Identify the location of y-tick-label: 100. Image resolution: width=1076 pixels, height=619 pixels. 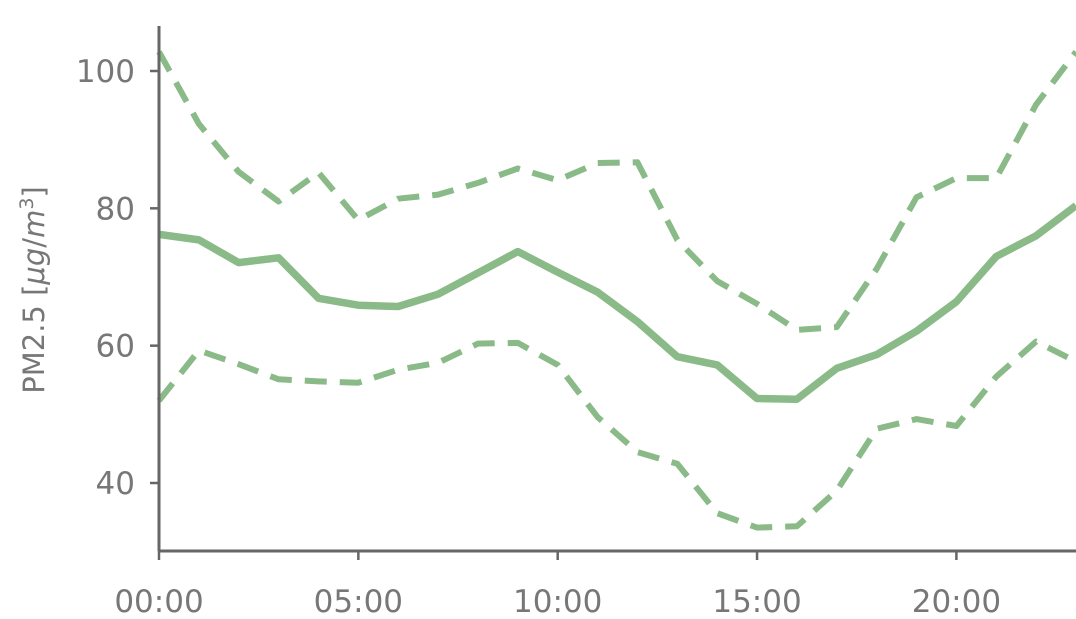
(105, 72).